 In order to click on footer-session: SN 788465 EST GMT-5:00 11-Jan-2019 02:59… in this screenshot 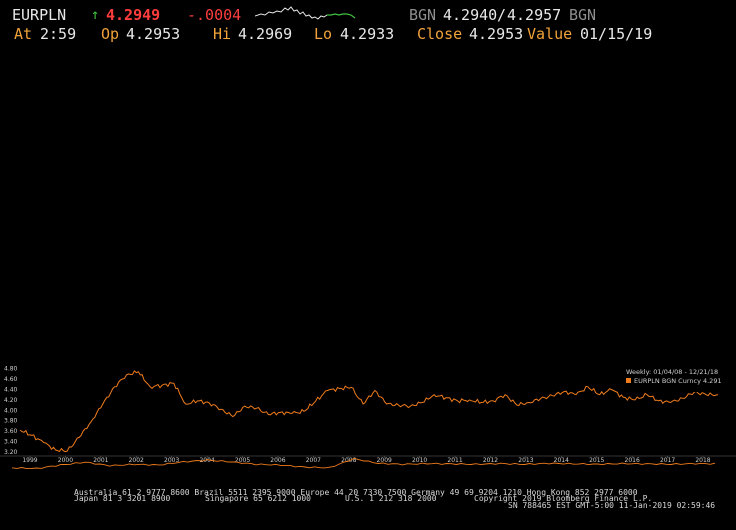, I will do `click(612, 505)`.